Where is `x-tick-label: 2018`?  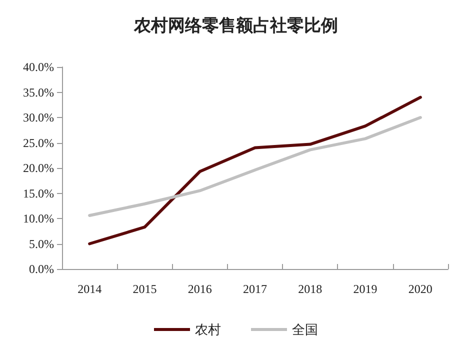
x-tick-label: 2018 is located at coordinates (310, 289).